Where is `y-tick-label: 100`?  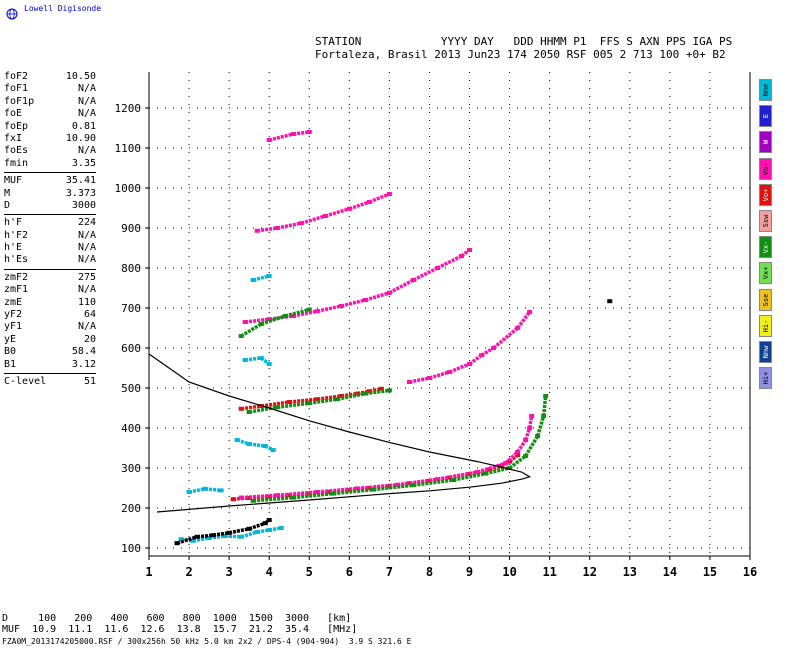
y-tick-label: 100 is located at coordinates (131, 548).